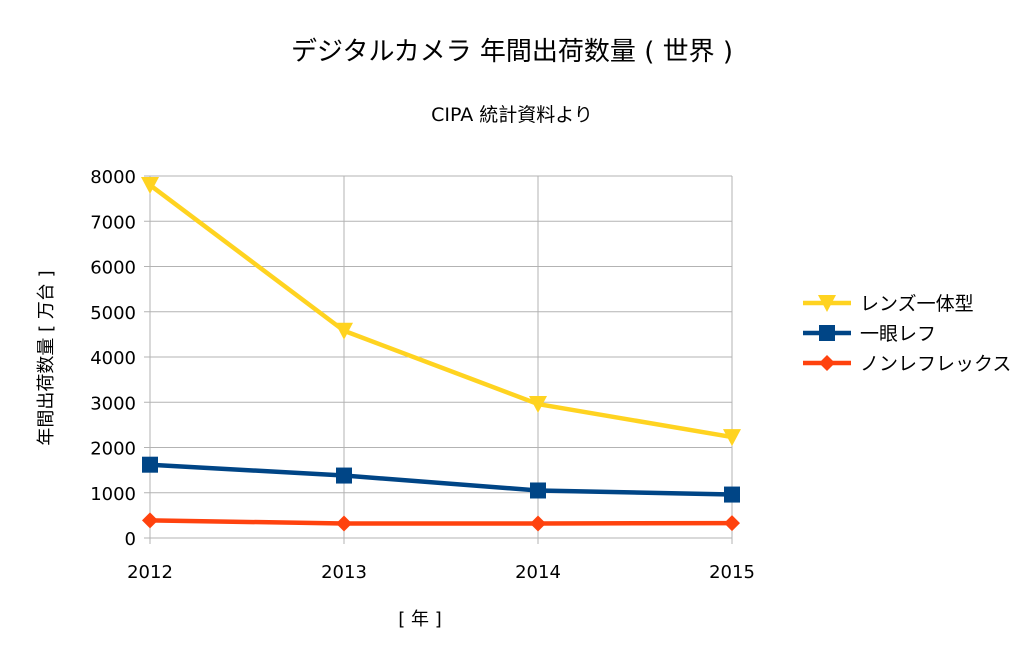  What do you see at coordinates (113, 313) in the screenshot?
I see `y-tick-label: 5000` at bounding box center [113, 313].